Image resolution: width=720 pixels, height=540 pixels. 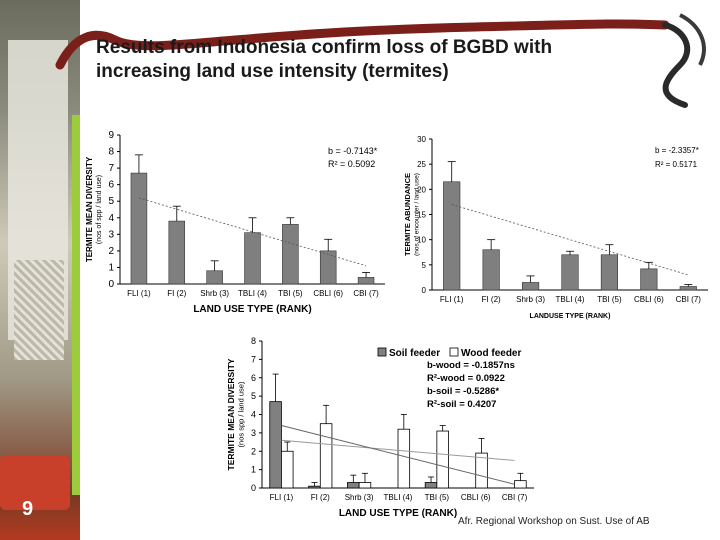 I want to click on chart2-category-label: FI (2), so click(x=320, y=497).